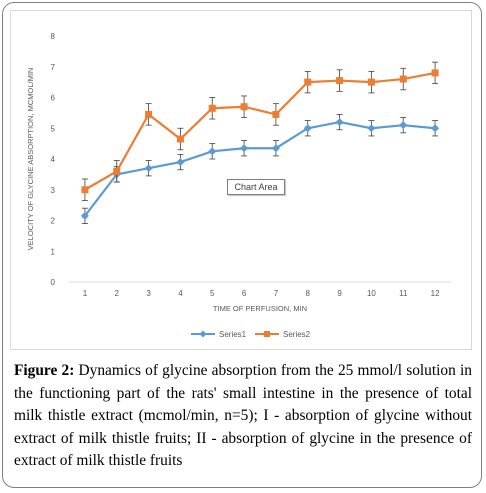 The width and height of the screenshot is (486, 493). I want to click on x-tick-label: 2, so click(117, 293).